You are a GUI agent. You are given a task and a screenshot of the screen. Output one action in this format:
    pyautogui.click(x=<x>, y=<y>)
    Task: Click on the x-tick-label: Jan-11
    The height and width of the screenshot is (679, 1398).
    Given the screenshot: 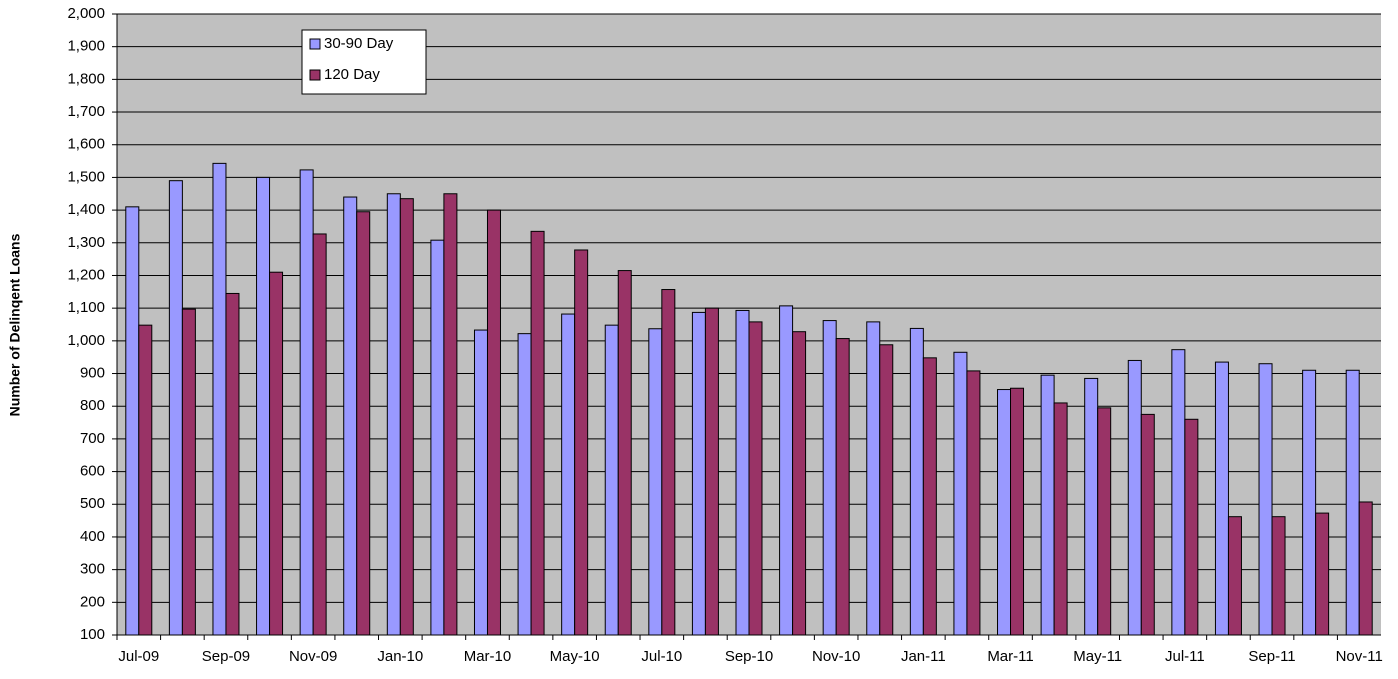 What is the action you would take?
    pyautogui.click(x=923, y=656)
    